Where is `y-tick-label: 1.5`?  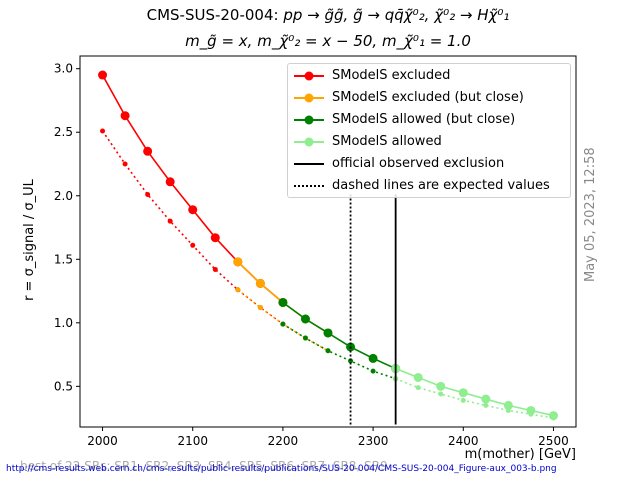 y-tick-label: 1.5 is located at coordinates (63, 259).